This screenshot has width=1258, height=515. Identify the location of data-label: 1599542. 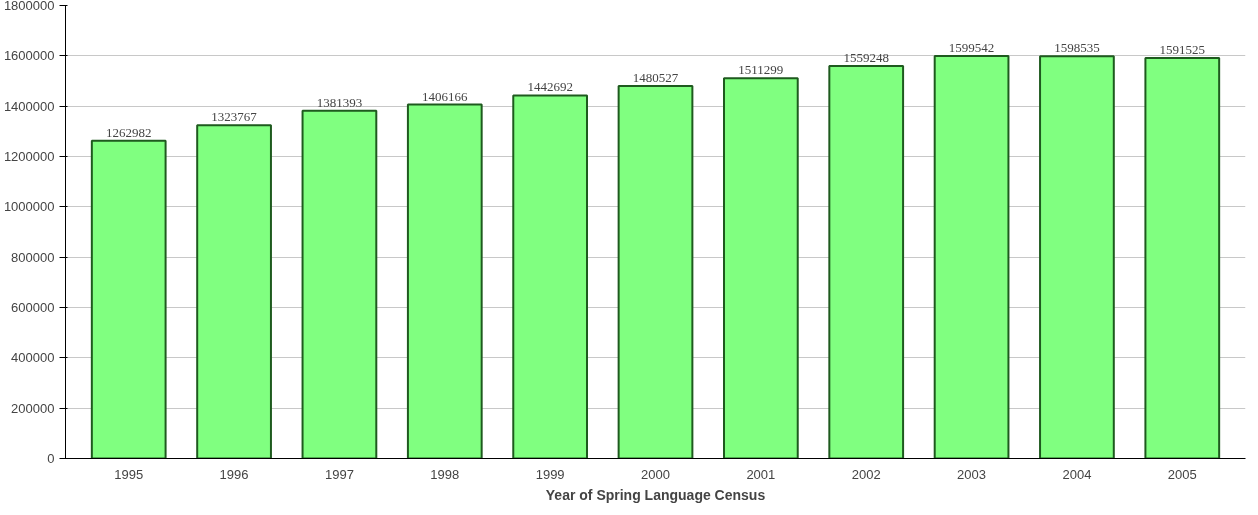
(971, 47).